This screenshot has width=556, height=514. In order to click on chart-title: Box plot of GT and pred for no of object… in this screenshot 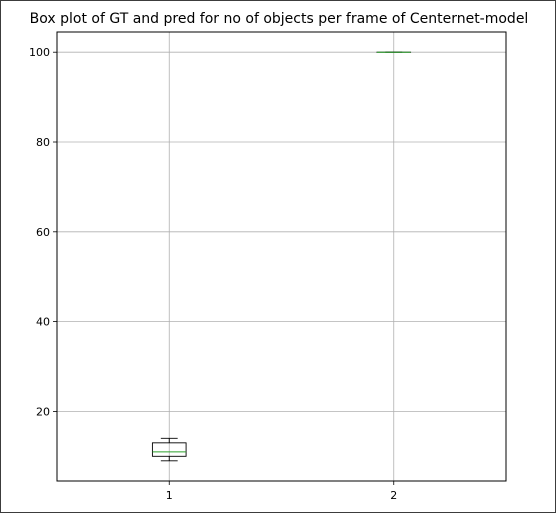, I will do `click(279, 19)`.